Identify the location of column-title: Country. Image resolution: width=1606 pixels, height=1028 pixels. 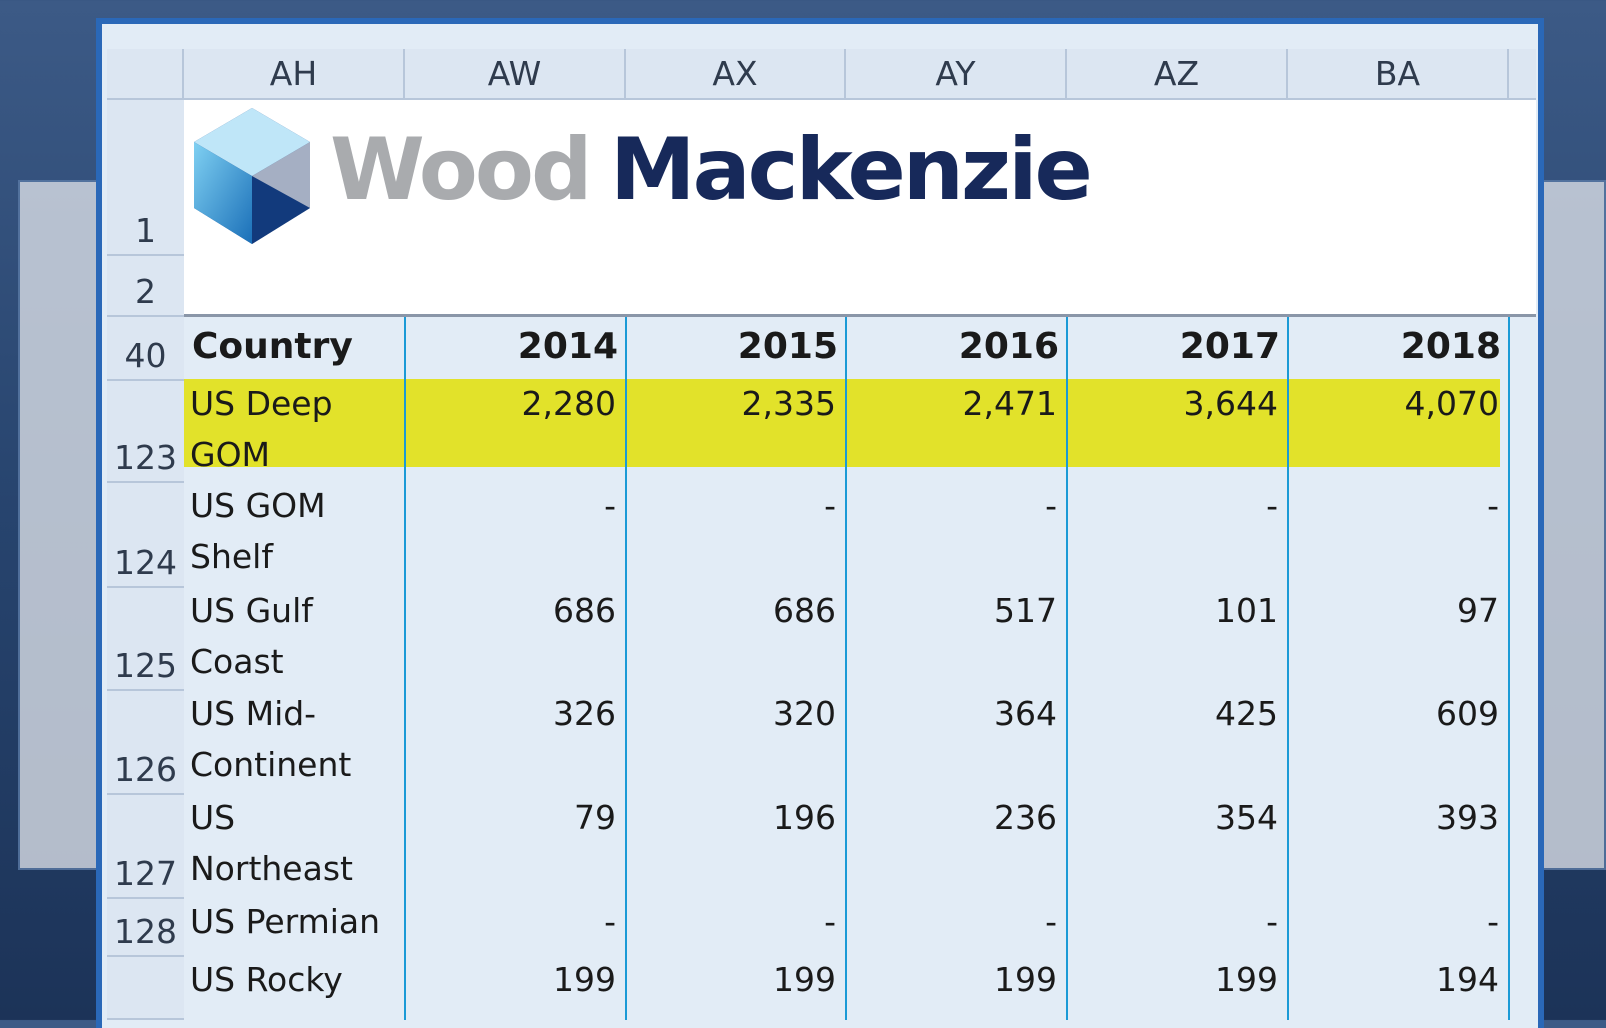
(272, 346).